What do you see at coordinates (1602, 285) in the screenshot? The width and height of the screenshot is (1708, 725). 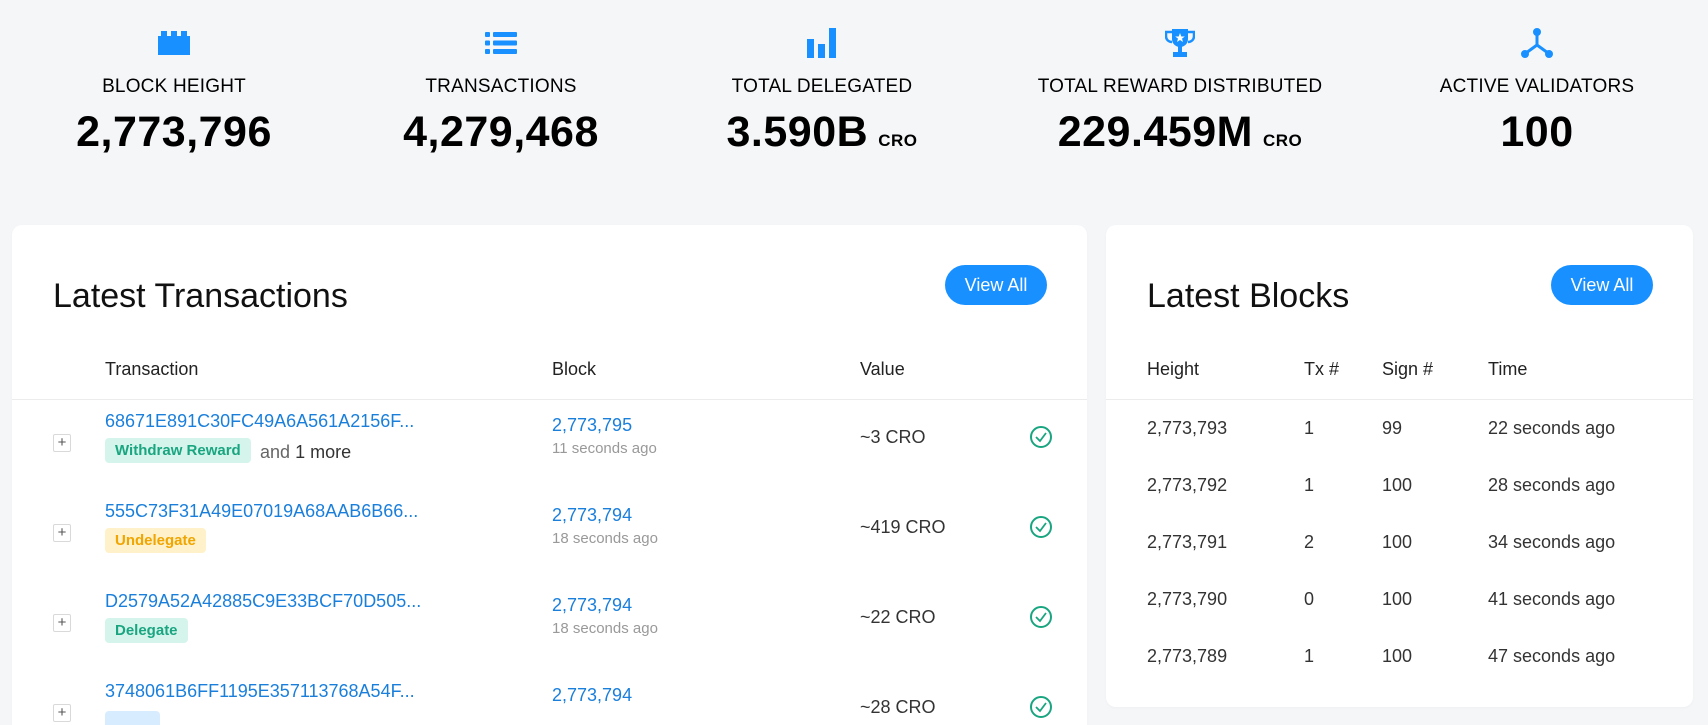 I see `view-all-blocks-button: View All` at bounding box center [1602, 285].